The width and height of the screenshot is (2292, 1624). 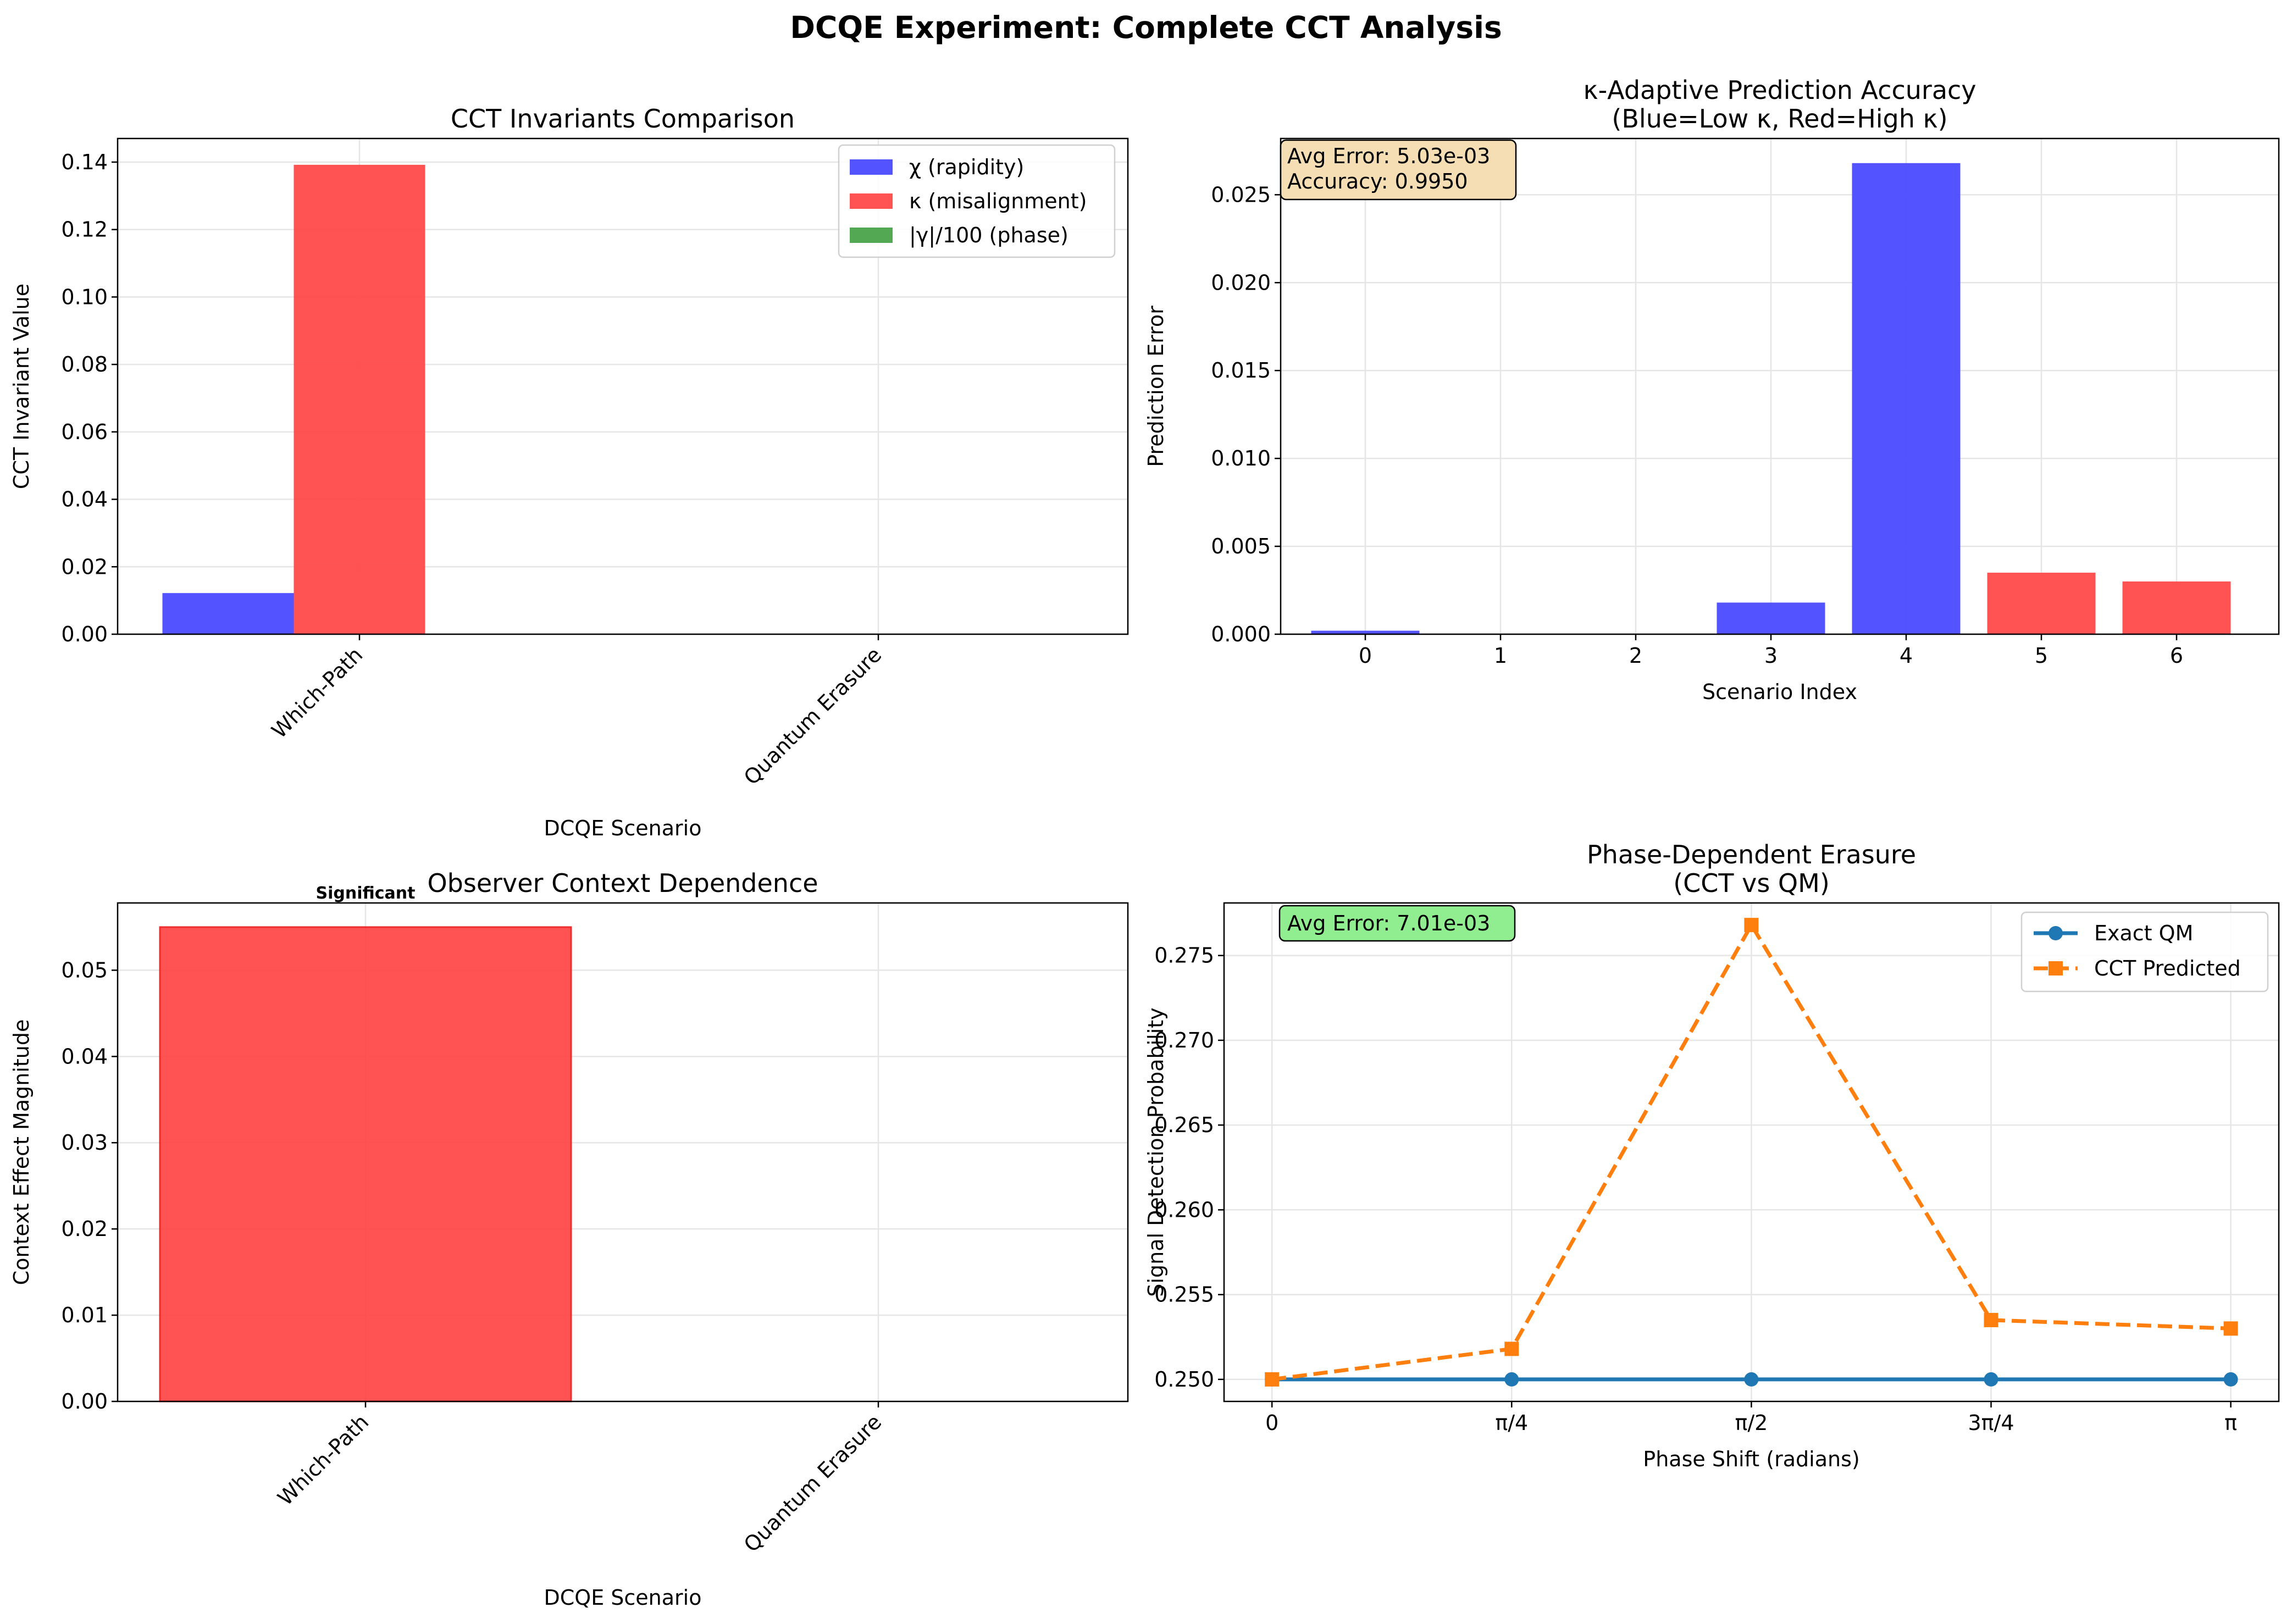 What do you see at coordinates (2143, 933) in the screenshot?
I see `legend-label: Exact QM` at bounding box center [2143, 933].